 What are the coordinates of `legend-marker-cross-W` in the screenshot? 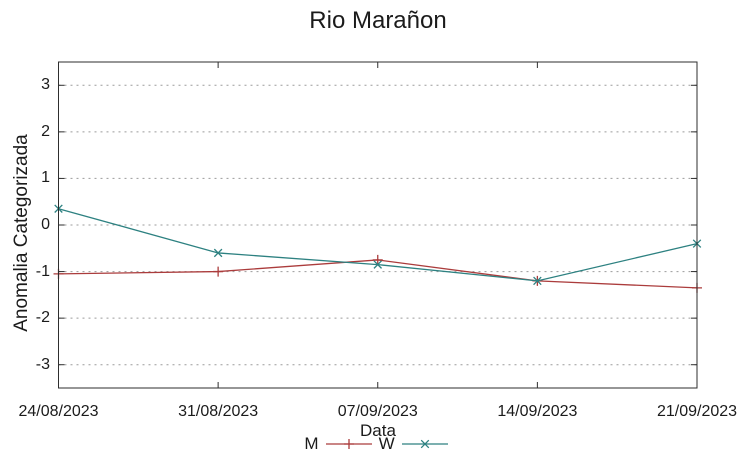 It's located at (424, 444).